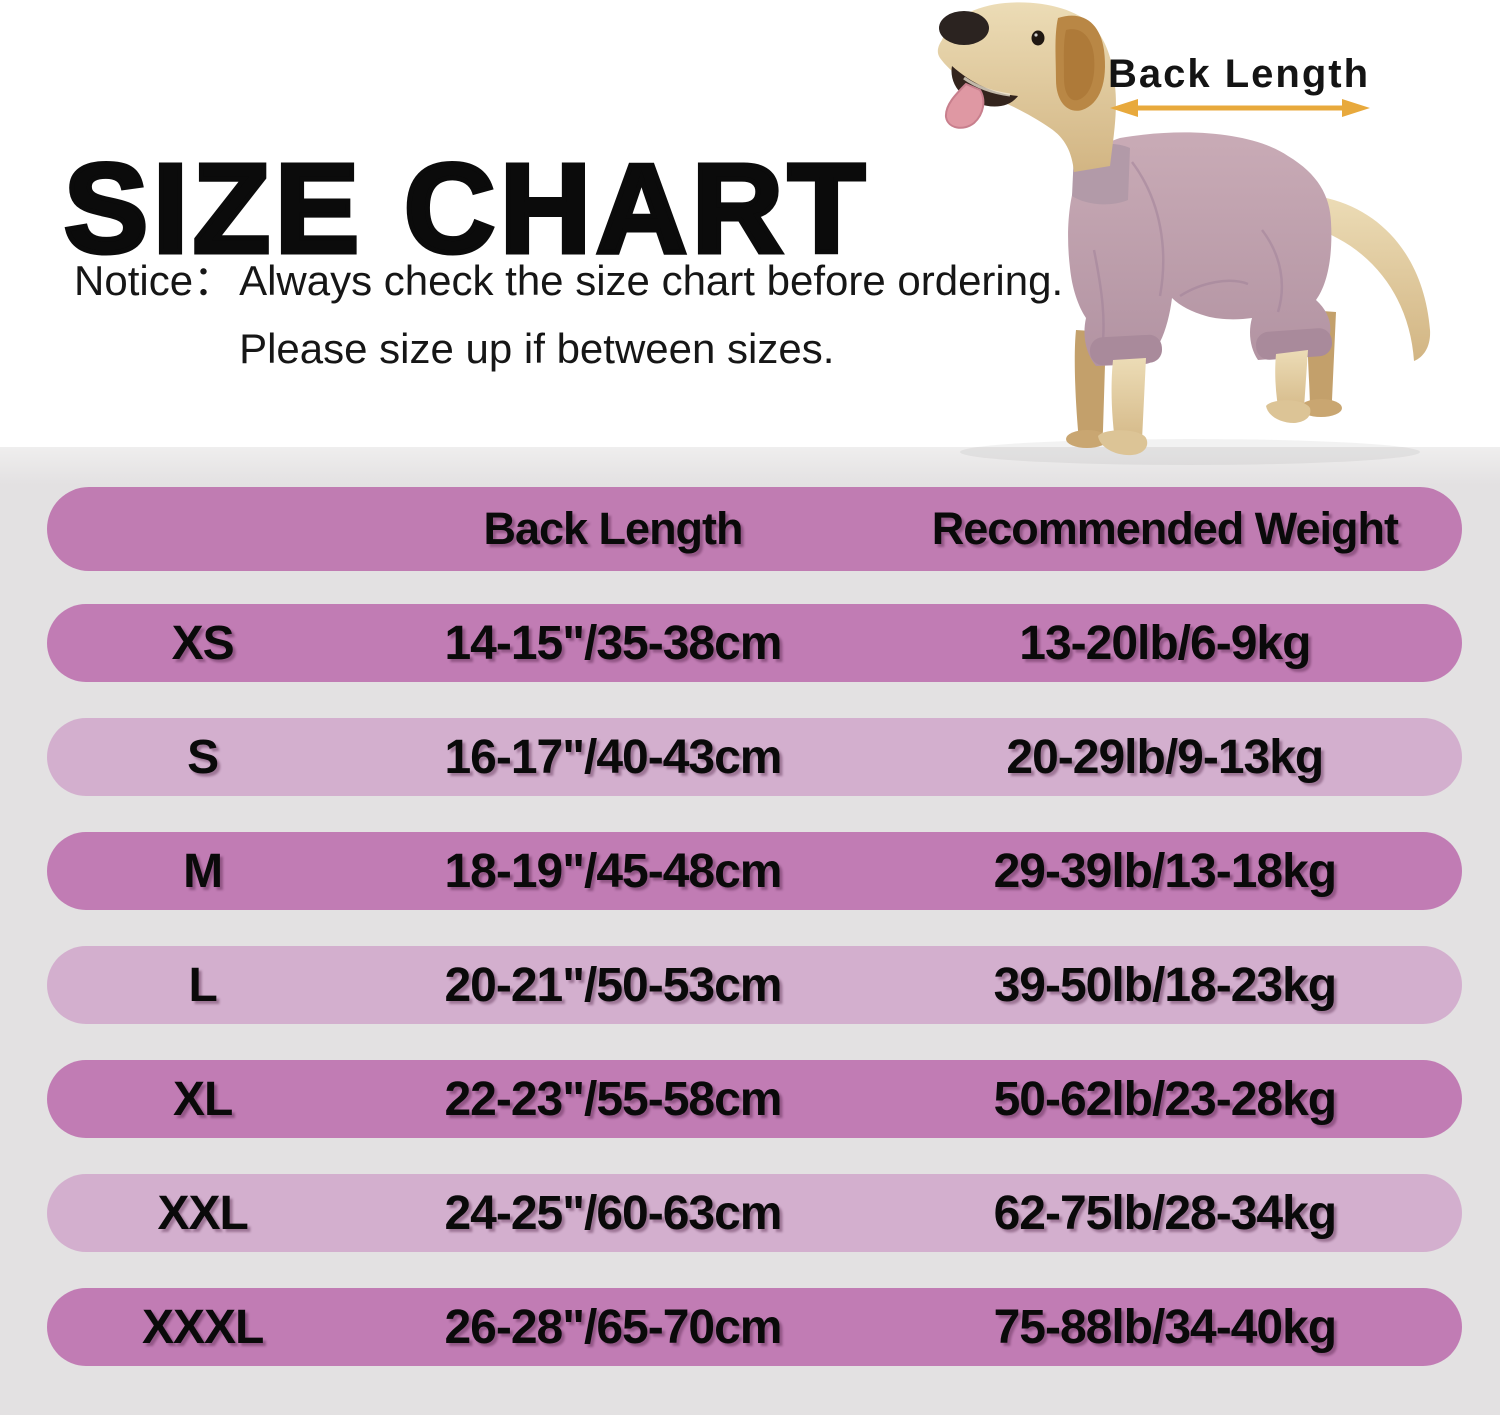 Image resolution: width=1500 pixels, height=1415 pixels. What do you see at coordinates (1294, 344) in the screenshot?
I see `pajama-hind-cuff` at bounding box center [1294, 344].